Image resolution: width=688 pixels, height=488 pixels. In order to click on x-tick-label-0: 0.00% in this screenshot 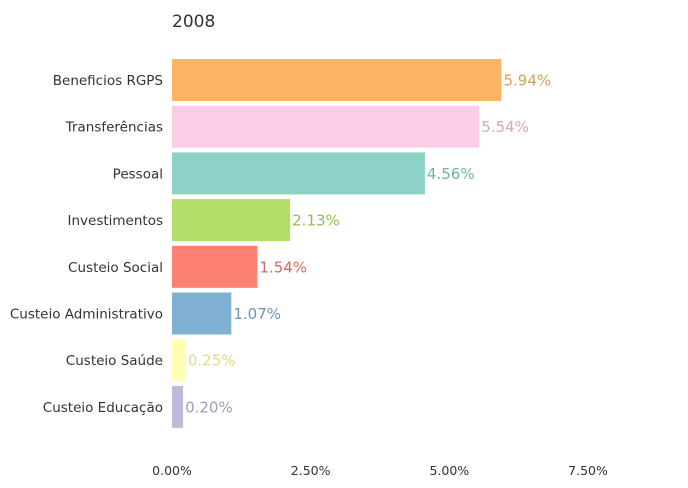, I will do `click(172, 470)`.